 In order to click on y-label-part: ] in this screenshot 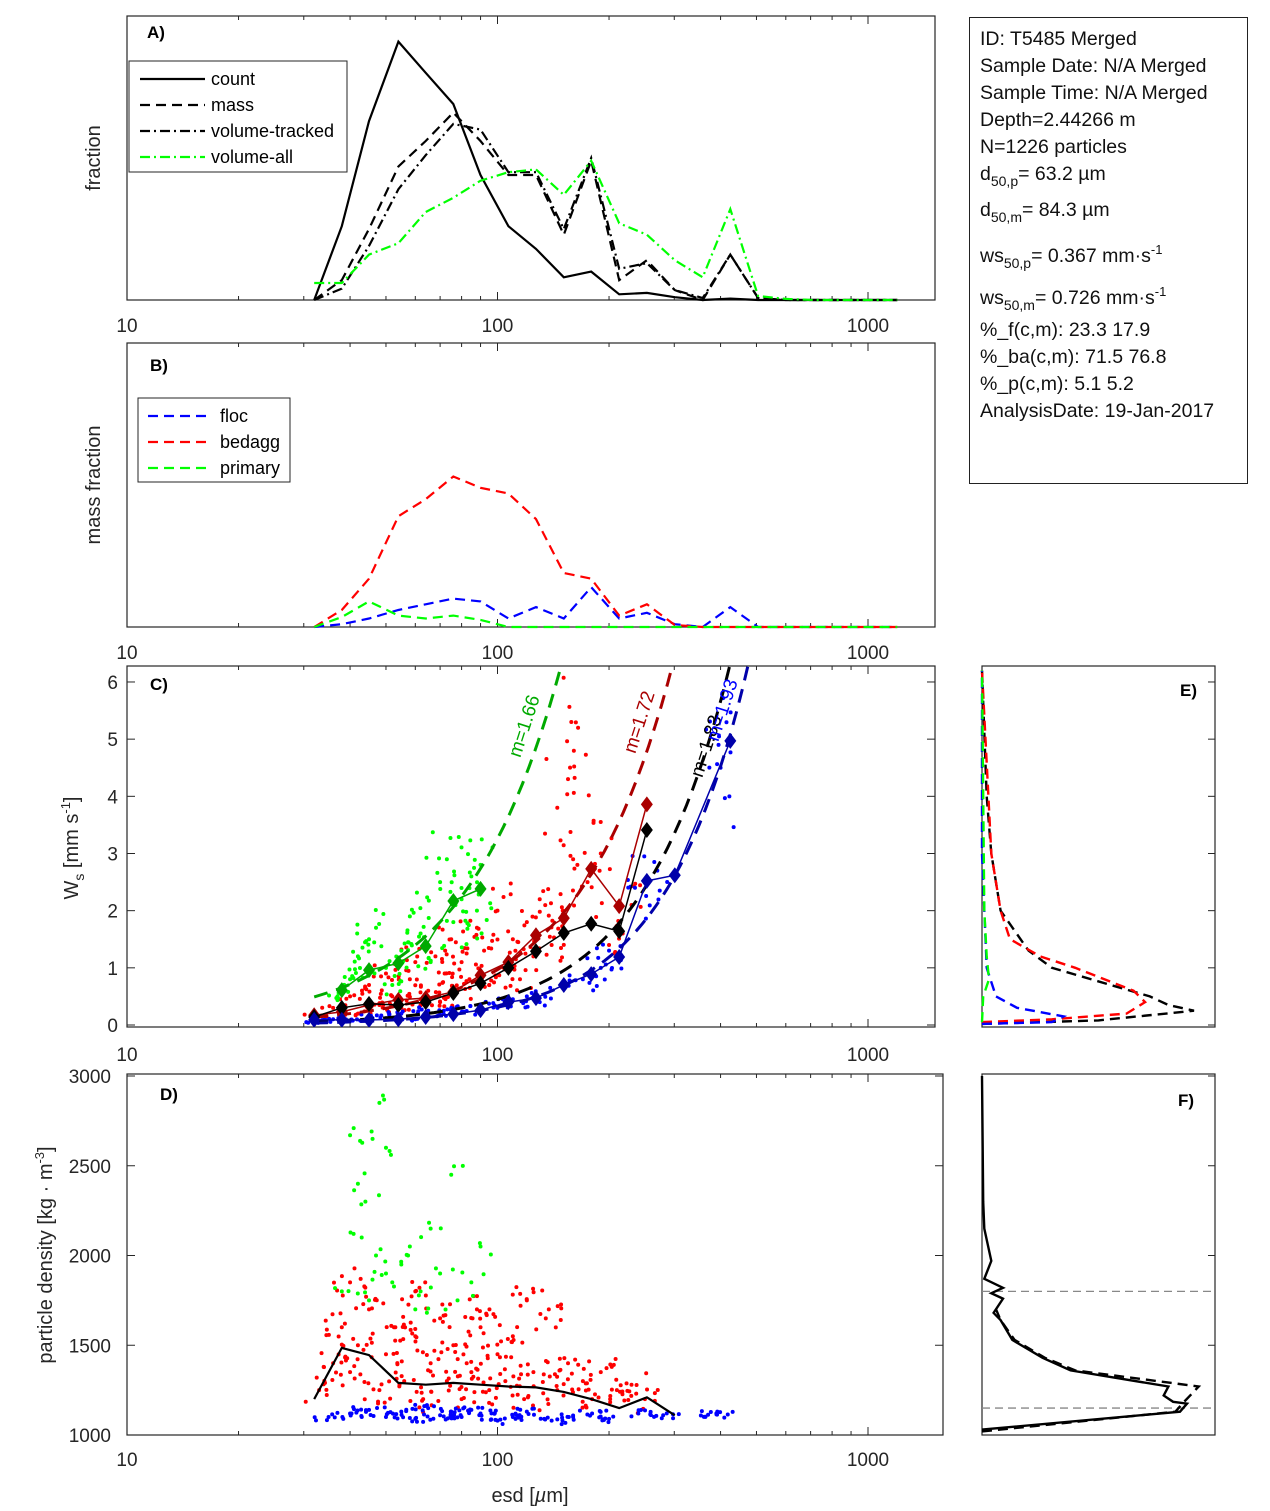, I will do `click(46, 1149)`.